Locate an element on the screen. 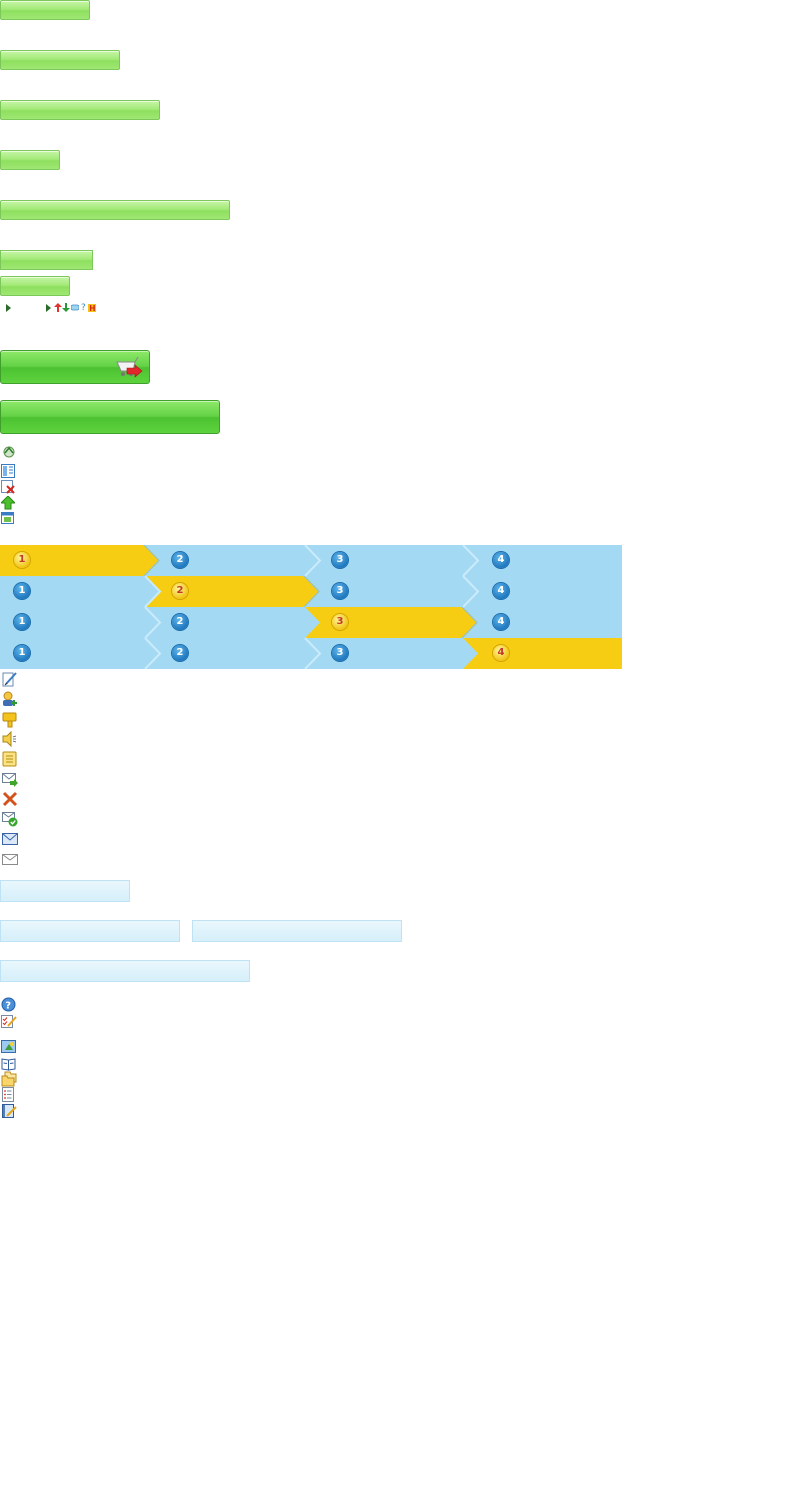  delete-icon is located at coordinates (8, 487).